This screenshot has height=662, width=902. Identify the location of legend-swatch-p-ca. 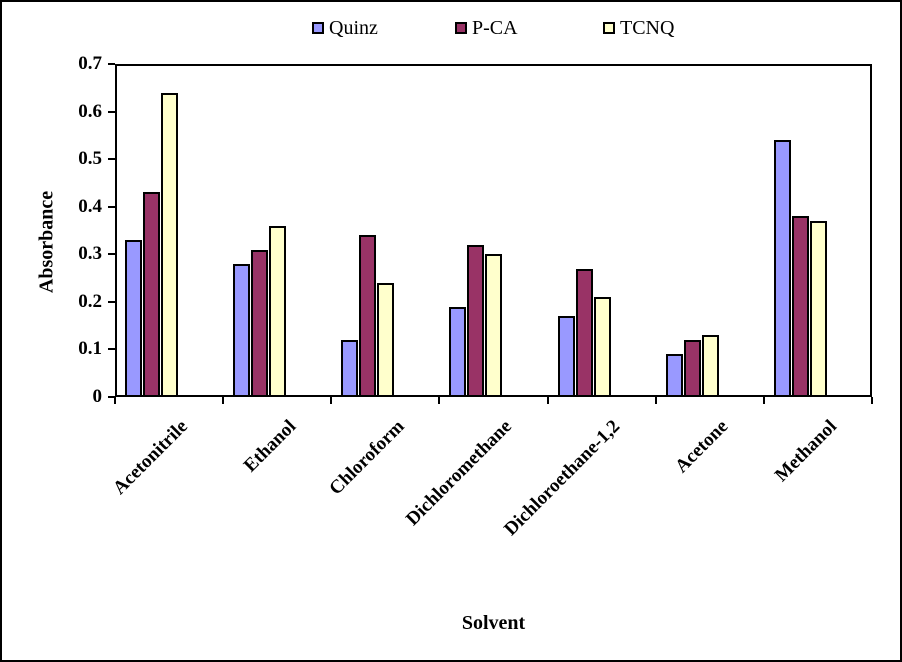
(461, 28).